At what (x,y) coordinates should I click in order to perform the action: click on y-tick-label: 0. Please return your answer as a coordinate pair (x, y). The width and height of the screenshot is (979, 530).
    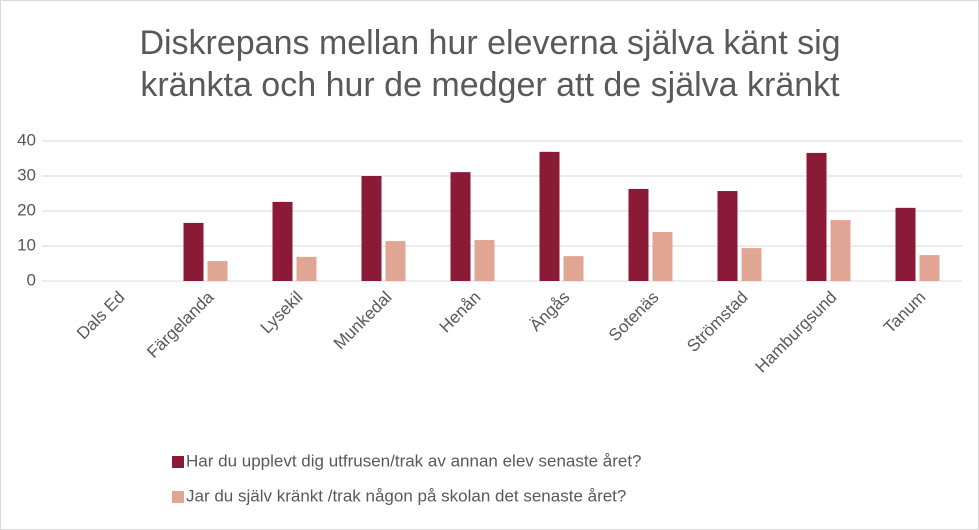
    Looking at the image, I should click on (31, 279).